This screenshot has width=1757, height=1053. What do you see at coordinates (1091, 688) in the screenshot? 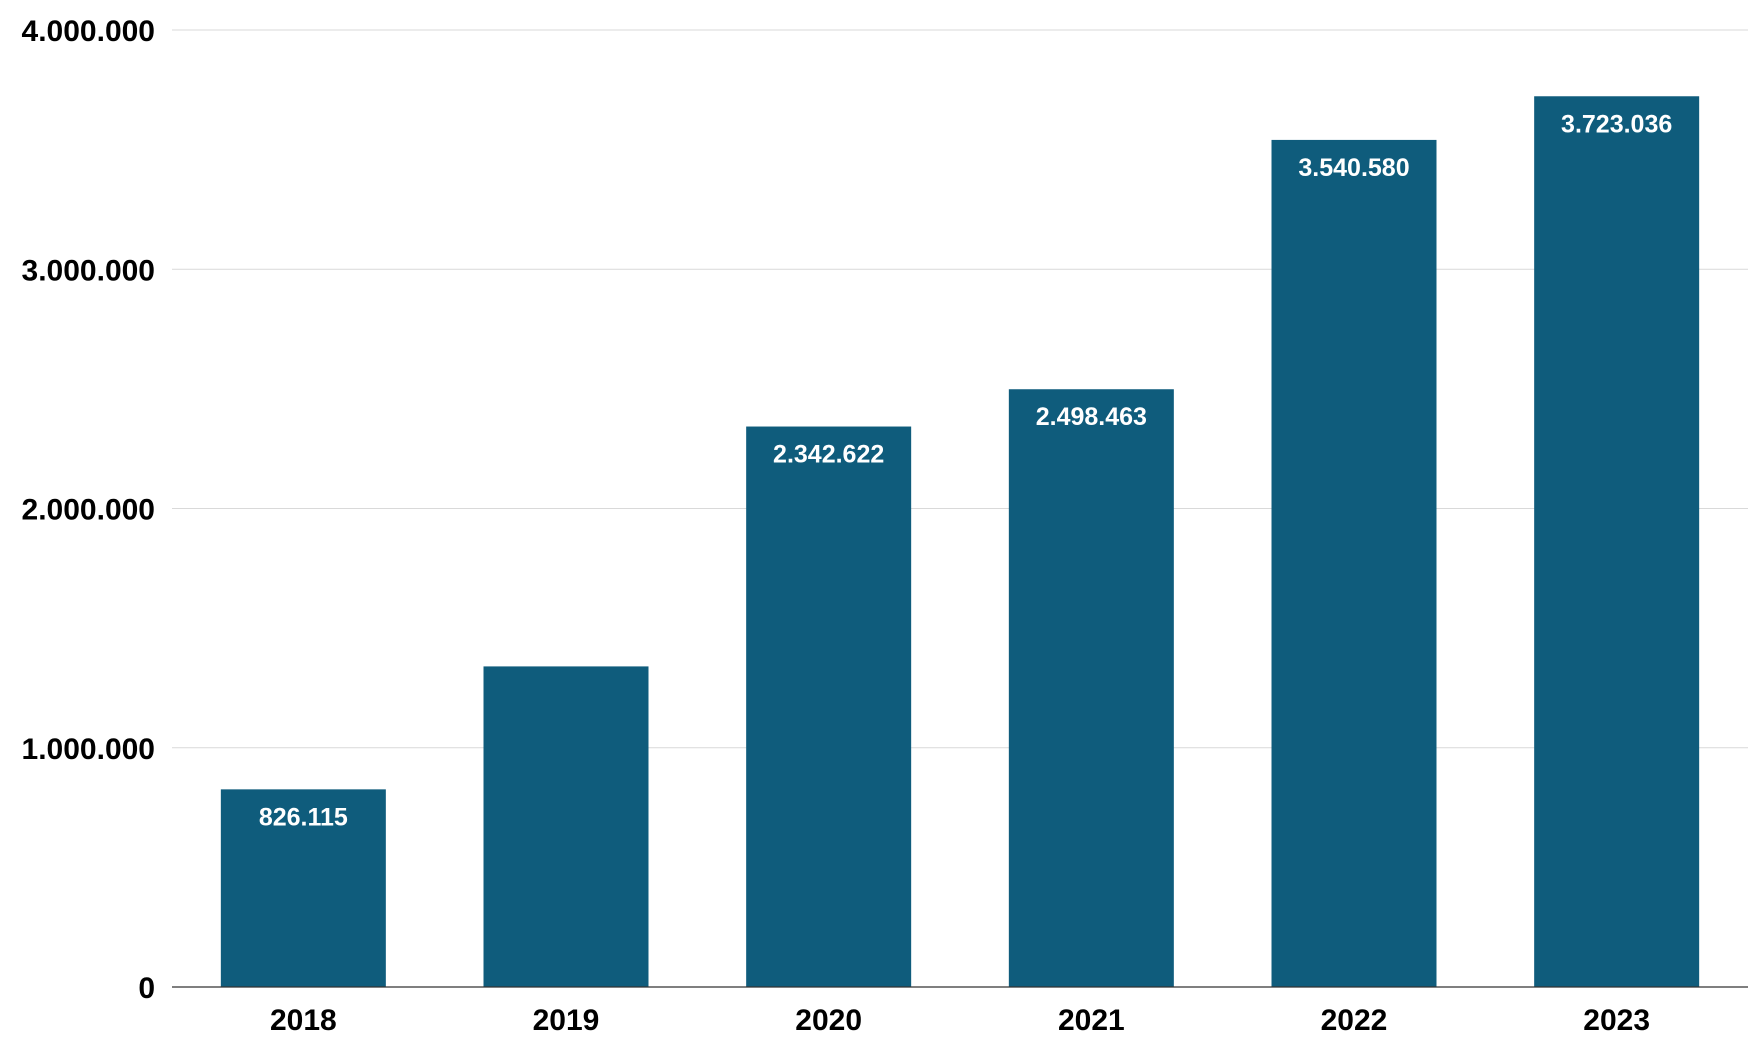
I see `bar-2021` at bounding box center [1091, 688].